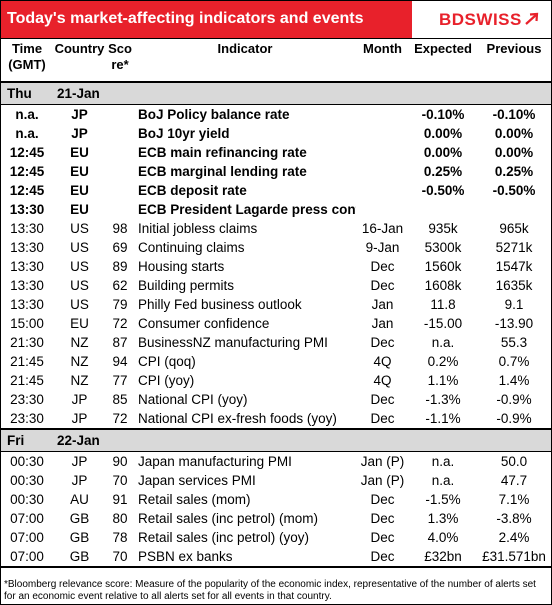 The image size is (552, 605). Describe the element at coordinates (276, 557) in the screenshot. I see `indicator-row: 07:00 GB 70 PSBN ex banks Dec £32bn £31.571bn` at that location.